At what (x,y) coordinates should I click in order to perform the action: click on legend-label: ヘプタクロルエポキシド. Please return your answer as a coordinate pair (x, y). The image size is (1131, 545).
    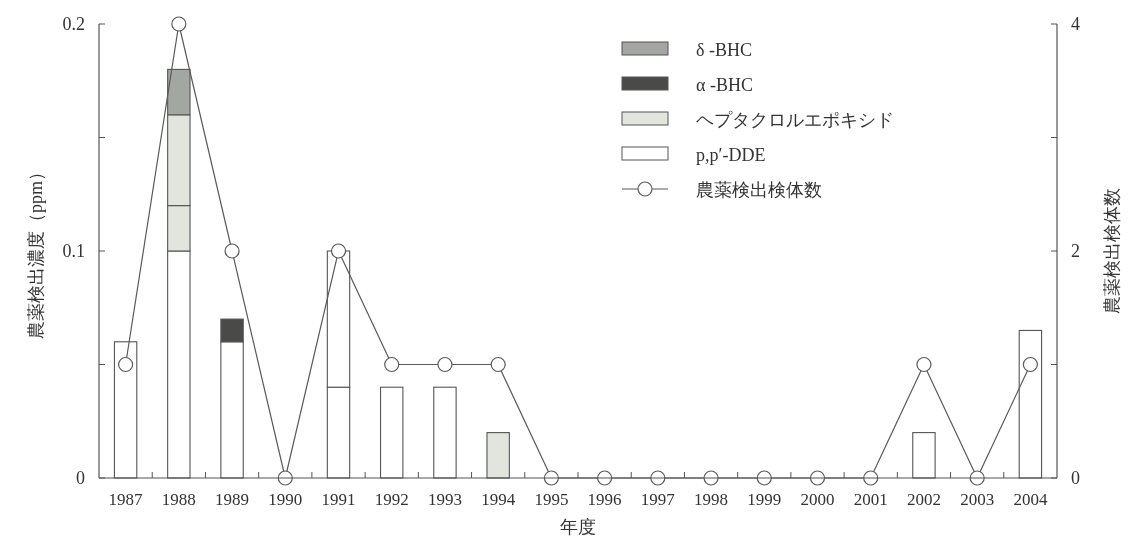
    Looking at the image, I should click on (795, 120).